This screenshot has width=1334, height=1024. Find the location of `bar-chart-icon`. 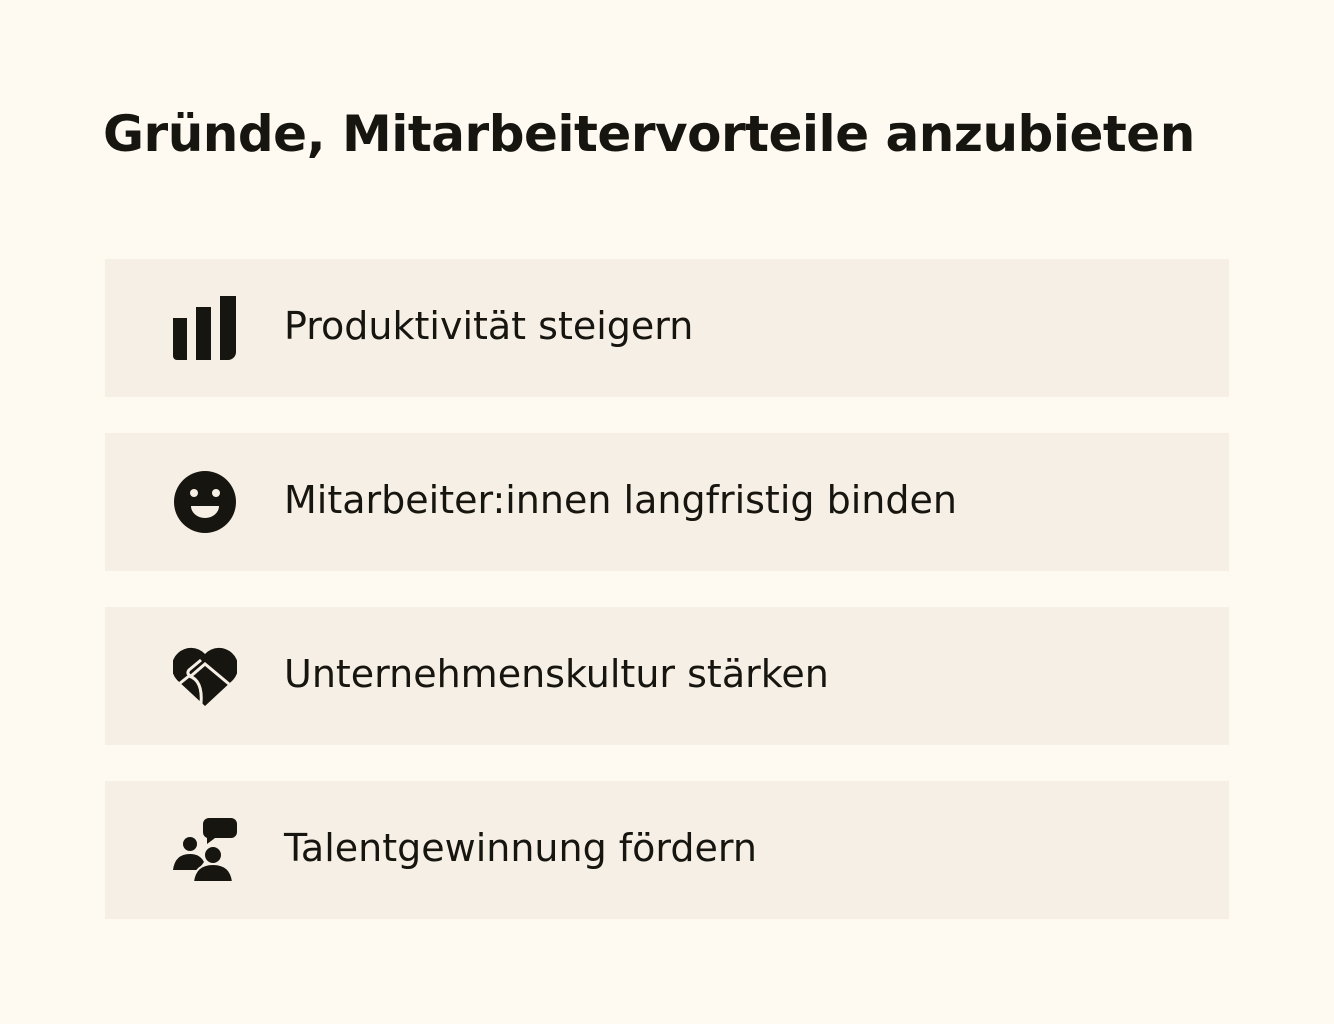

bar-chart-icon is located at coordinates (204, 328).